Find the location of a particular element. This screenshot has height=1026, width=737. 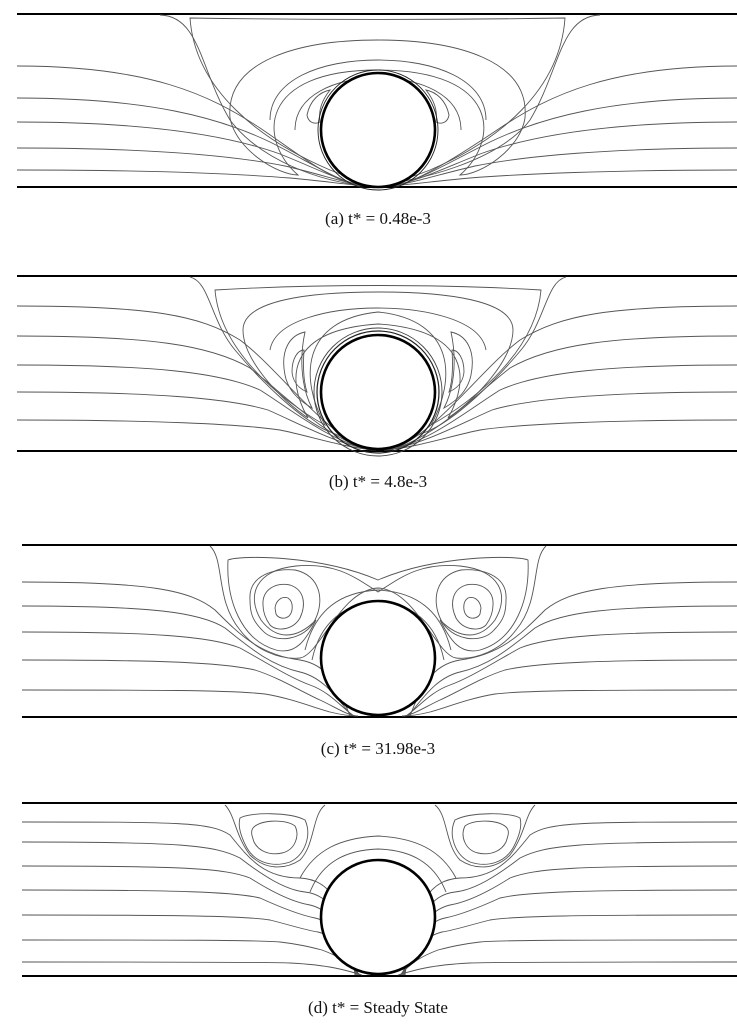

caption-d: (d) t* = Steady State is located at coordinates (378, 1007).